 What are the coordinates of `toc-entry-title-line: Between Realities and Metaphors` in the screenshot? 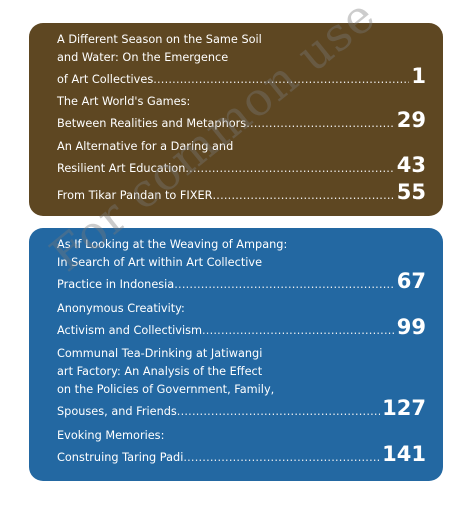 It's located at (152, 123).